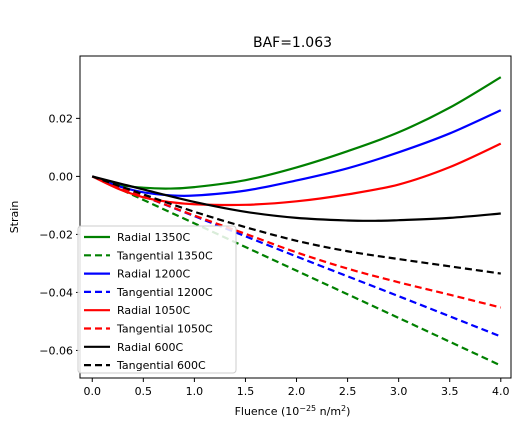 The height and width of the screenshot is (428, 520). What do you see at coordinates (61, 118) in the screenshot?
I see `y-tick-label: 0.02` at bounding box center [61, 118].